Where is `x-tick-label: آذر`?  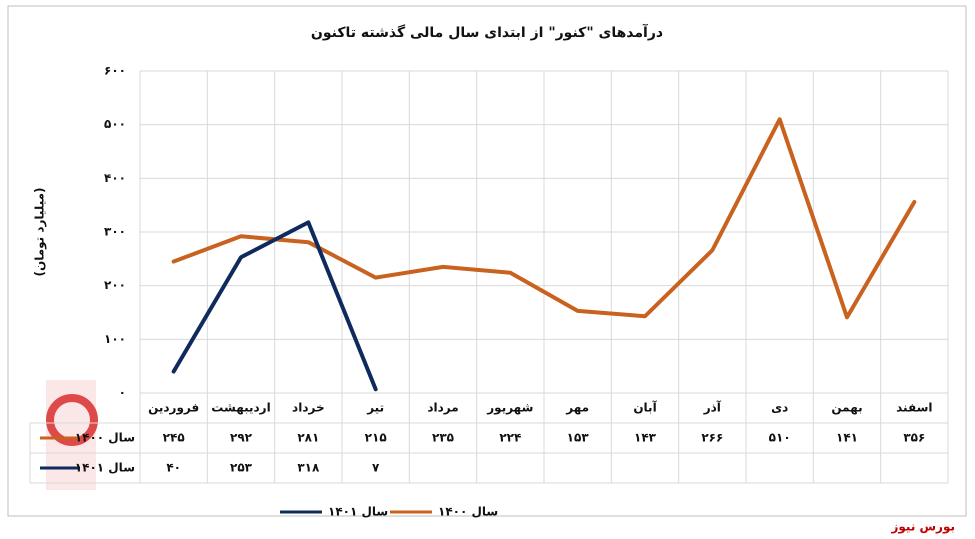
x-tick-label: آذر is located at coordinates (712, 407).